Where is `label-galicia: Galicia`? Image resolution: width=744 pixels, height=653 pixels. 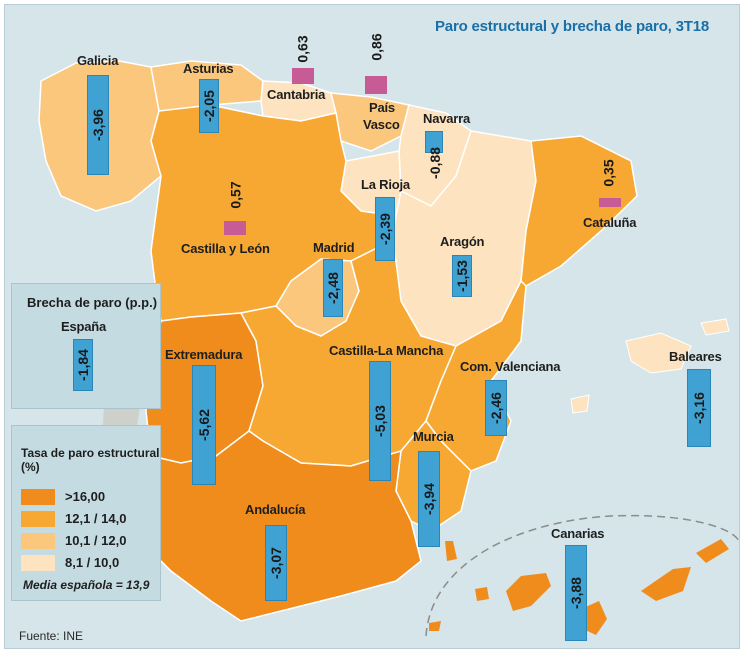
label-galicia: Galicia is located at coordinates (98, 60).